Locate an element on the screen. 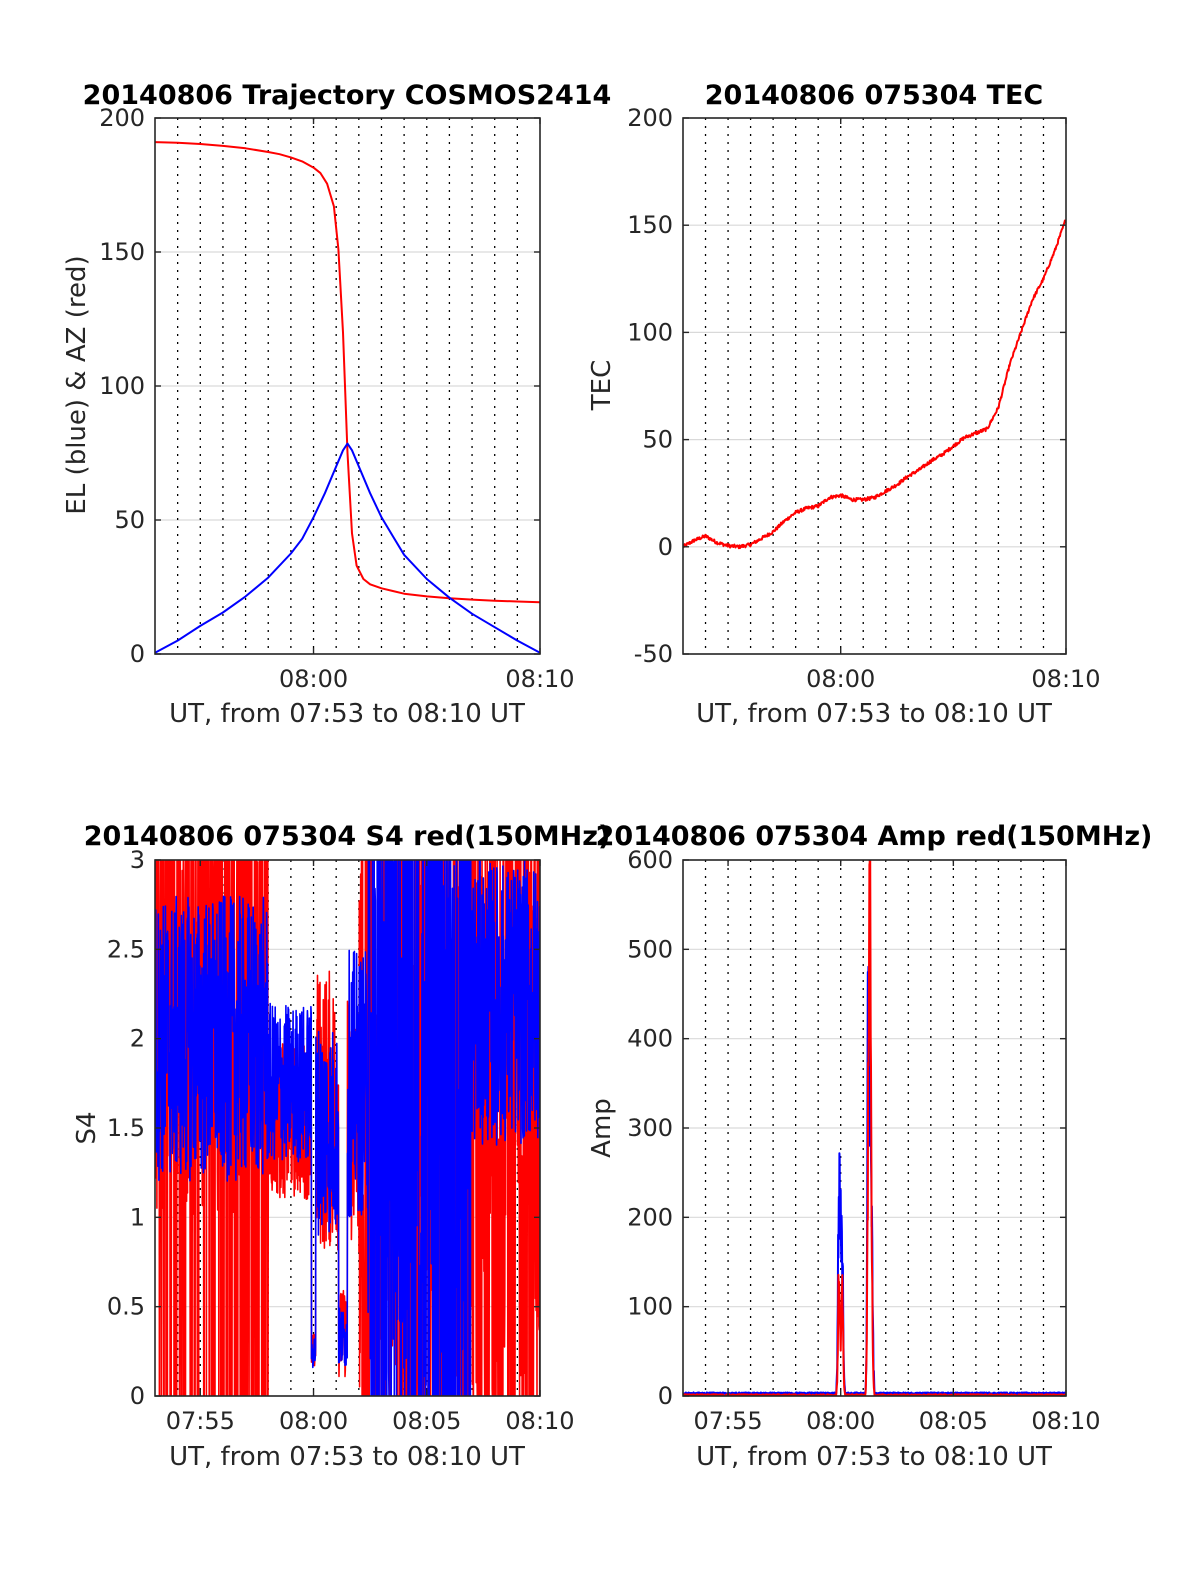 This screenshot has height=1575, width=1200. y-tick-label: 300 is located at coordinates (650, 1128).